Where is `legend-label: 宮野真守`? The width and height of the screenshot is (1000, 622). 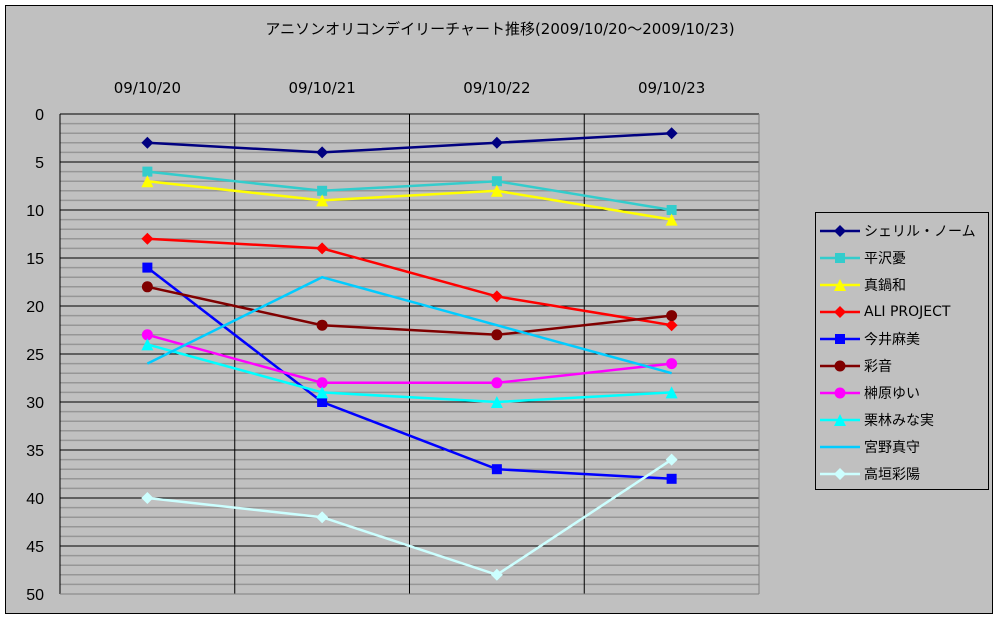
legend-label: 宮野真守 is located at coordinates (892, 447).